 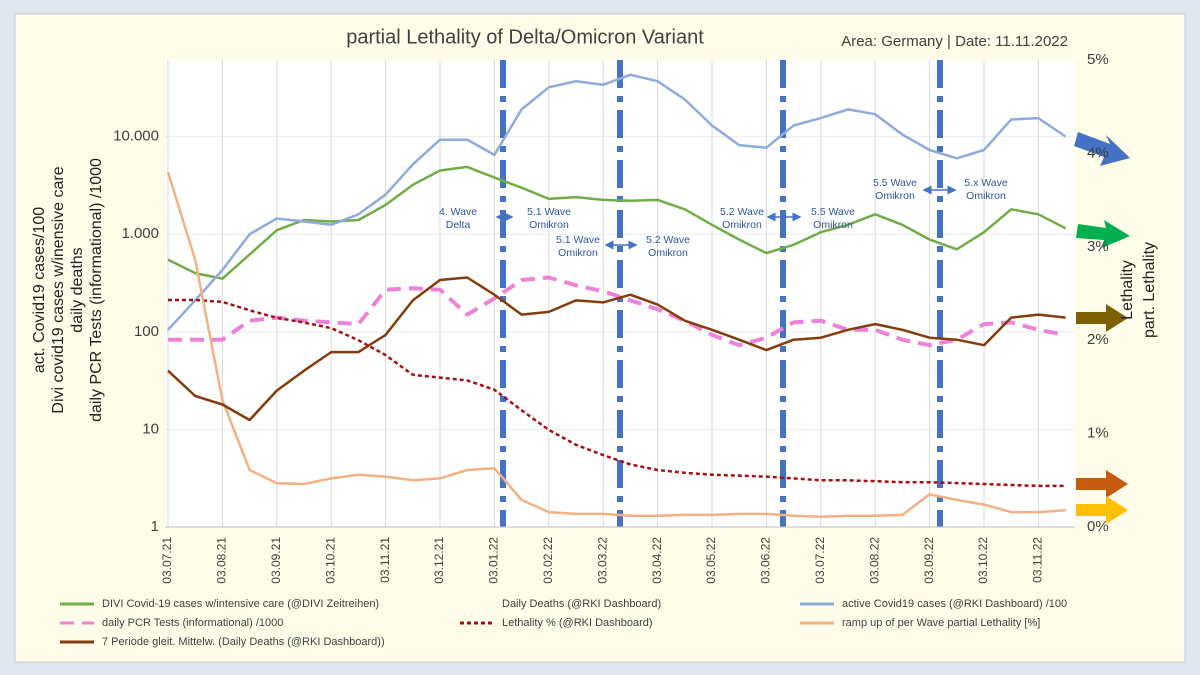 I want to click on y2-axis-title: part. Lethality, so click(x=1149, y=290).